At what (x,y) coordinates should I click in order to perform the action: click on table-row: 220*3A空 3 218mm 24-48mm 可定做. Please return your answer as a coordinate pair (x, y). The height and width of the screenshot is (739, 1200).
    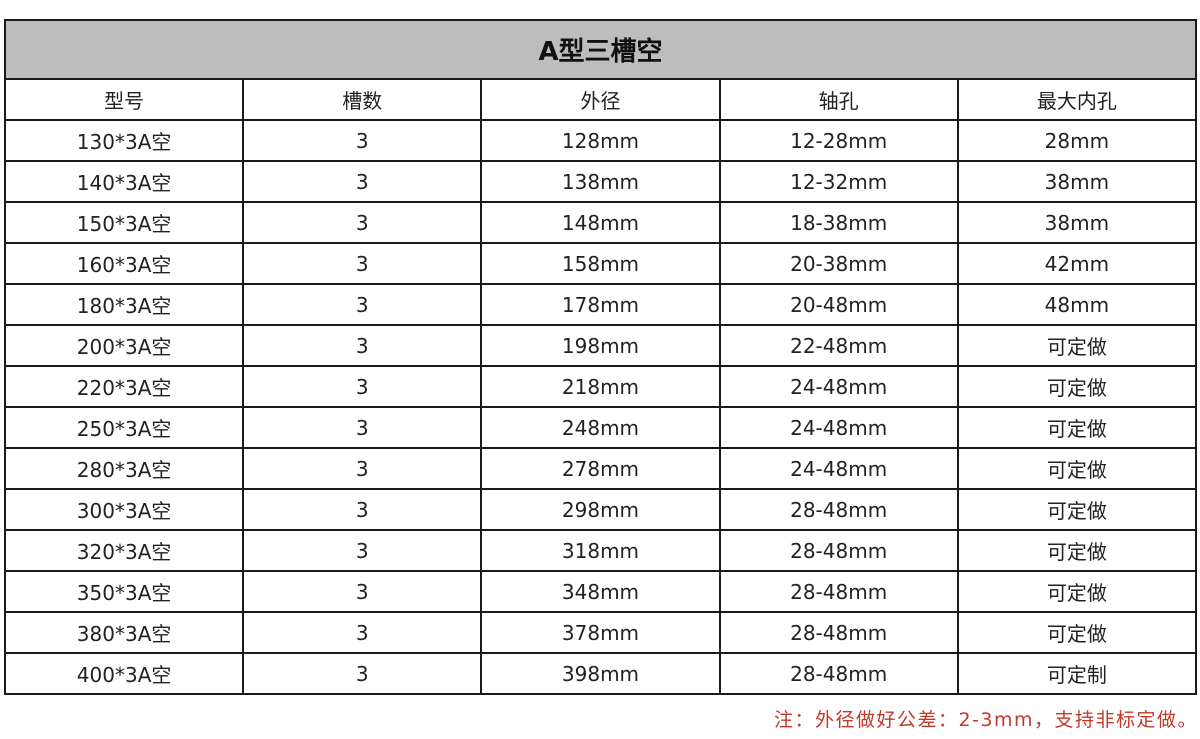
    Looking at the image, I should click on (600, 386).